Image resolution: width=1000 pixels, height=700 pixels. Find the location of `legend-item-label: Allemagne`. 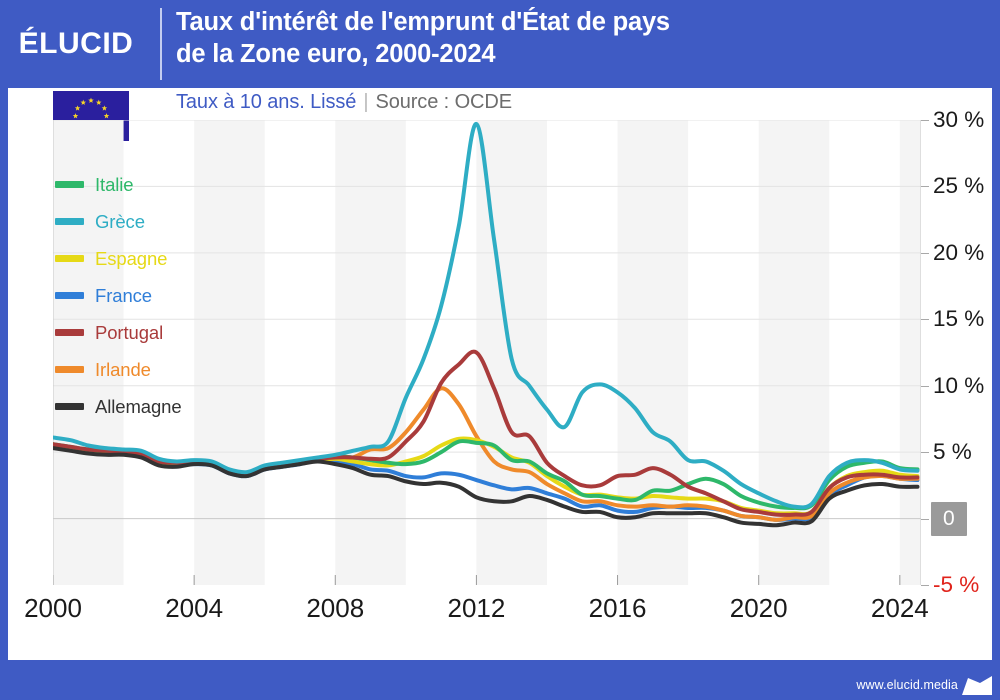

legend-item-label: Allemagne is located at coordinates (138, 406).